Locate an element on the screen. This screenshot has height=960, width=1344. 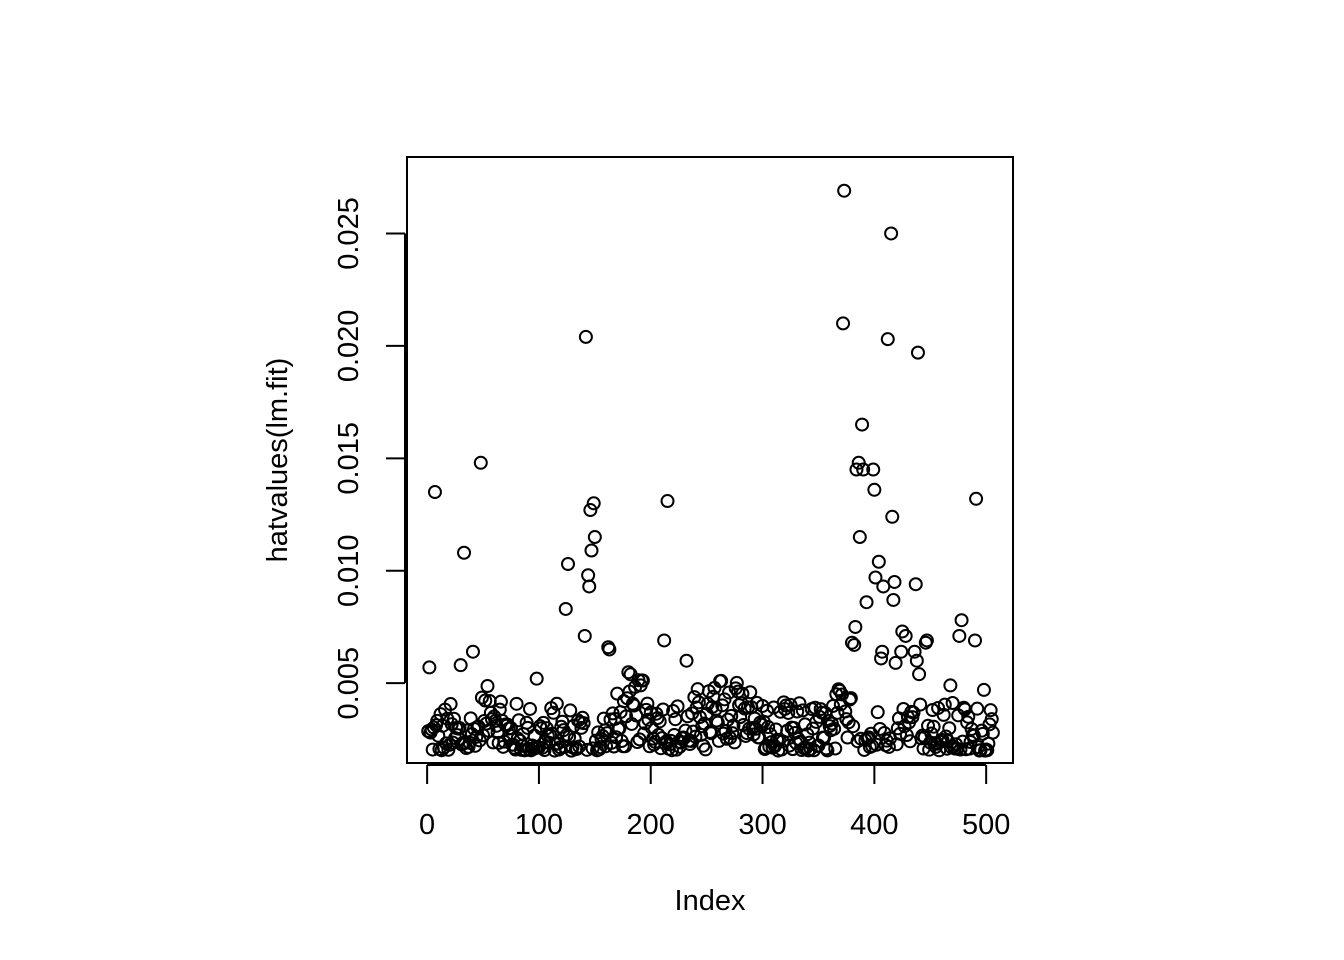
x-tick-label: 0 is located at coordinates (427, 825).